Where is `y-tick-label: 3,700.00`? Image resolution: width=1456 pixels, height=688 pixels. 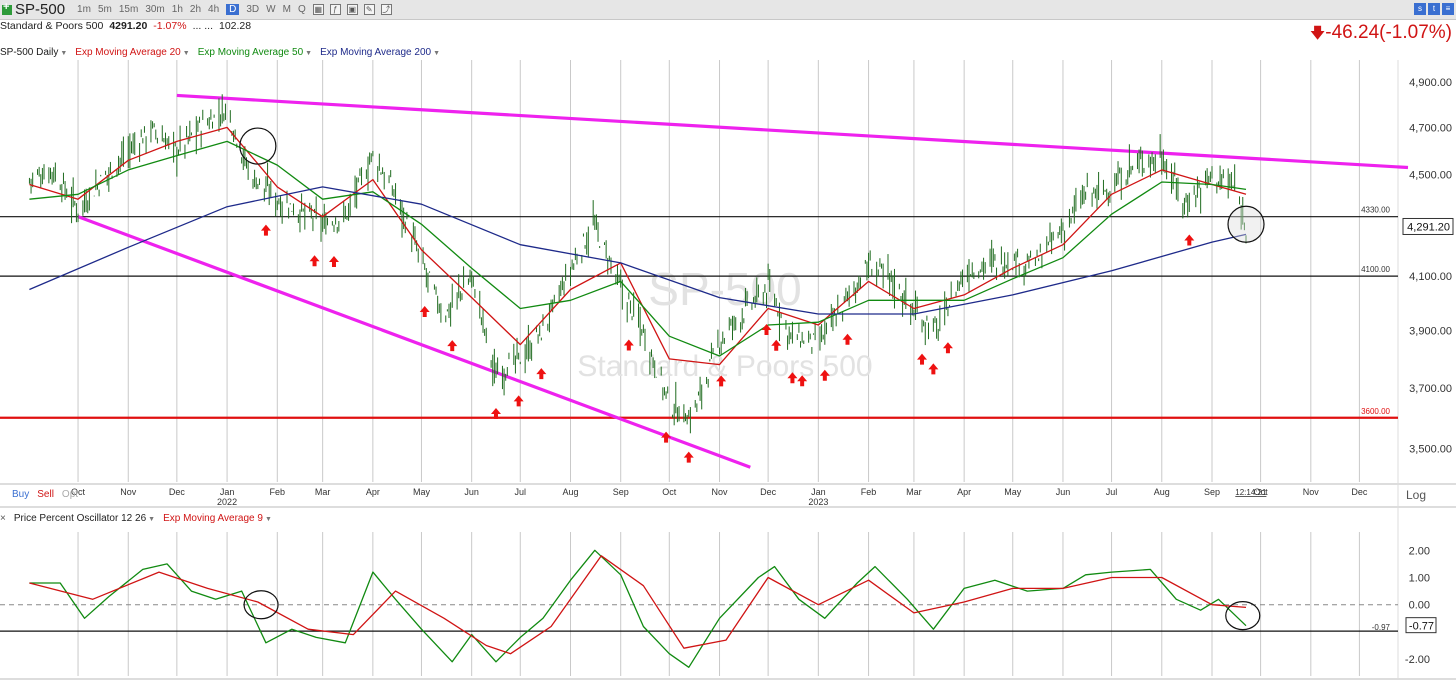
y-tick-label: 3,700.00 is located at coordinates (1430, 389).